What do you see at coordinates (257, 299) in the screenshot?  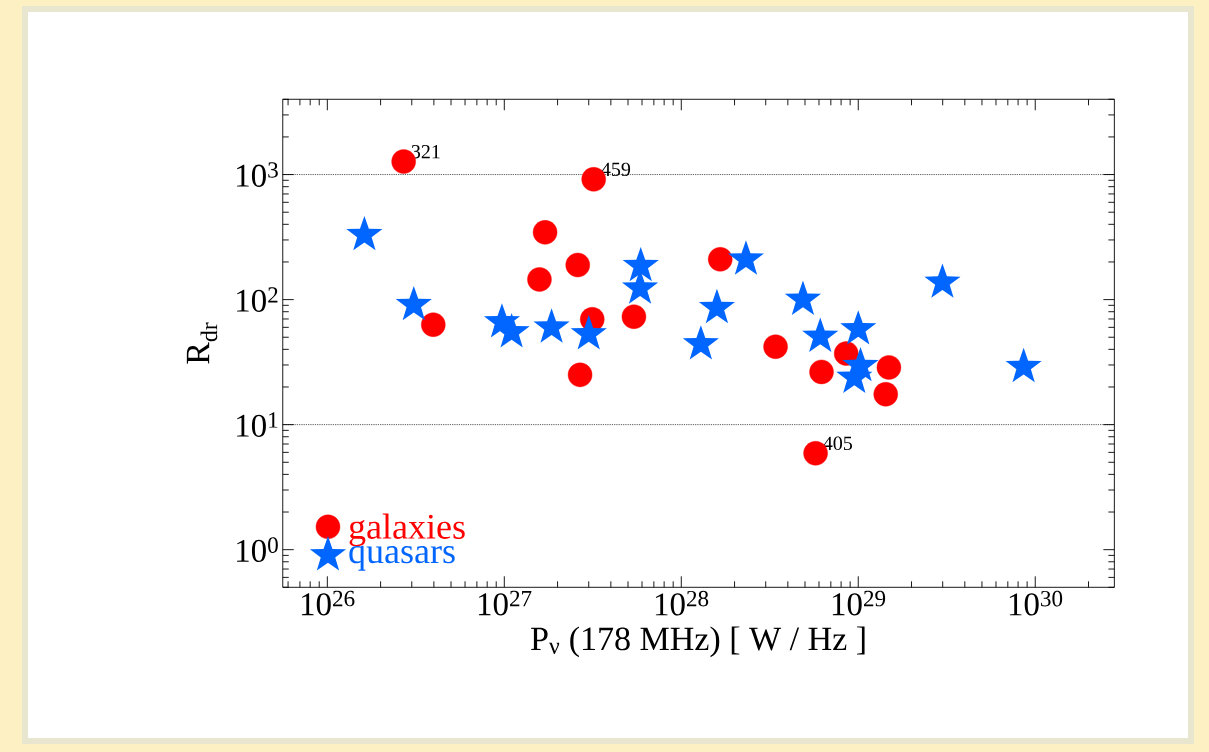 I see `y-tick-label: 10$^{2}$` at bounding box center [257, 299].